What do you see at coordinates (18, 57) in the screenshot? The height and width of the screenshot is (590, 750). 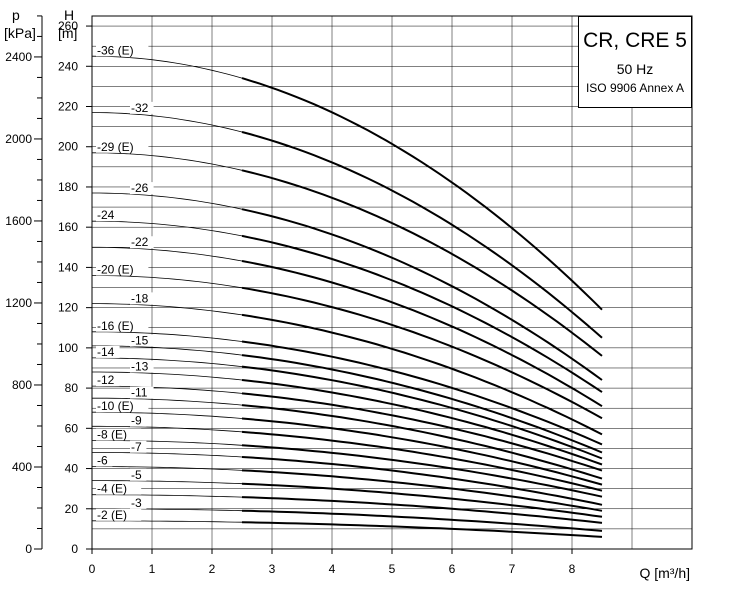 I see `pressure-tick-label: 2400` at bounding box center [18, 57].